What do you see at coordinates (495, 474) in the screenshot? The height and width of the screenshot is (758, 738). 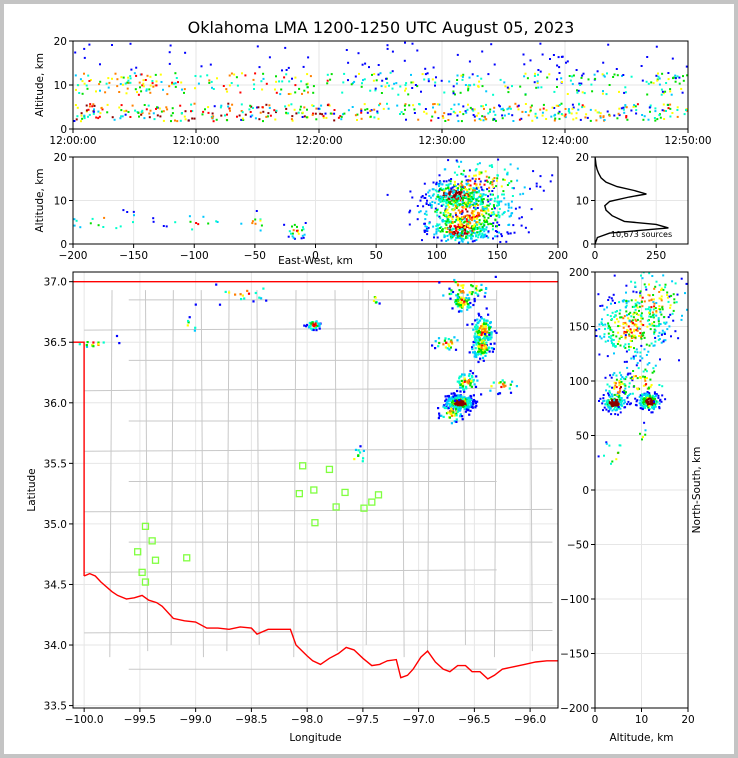 I see `county-line` at bounding box center [495, 474].